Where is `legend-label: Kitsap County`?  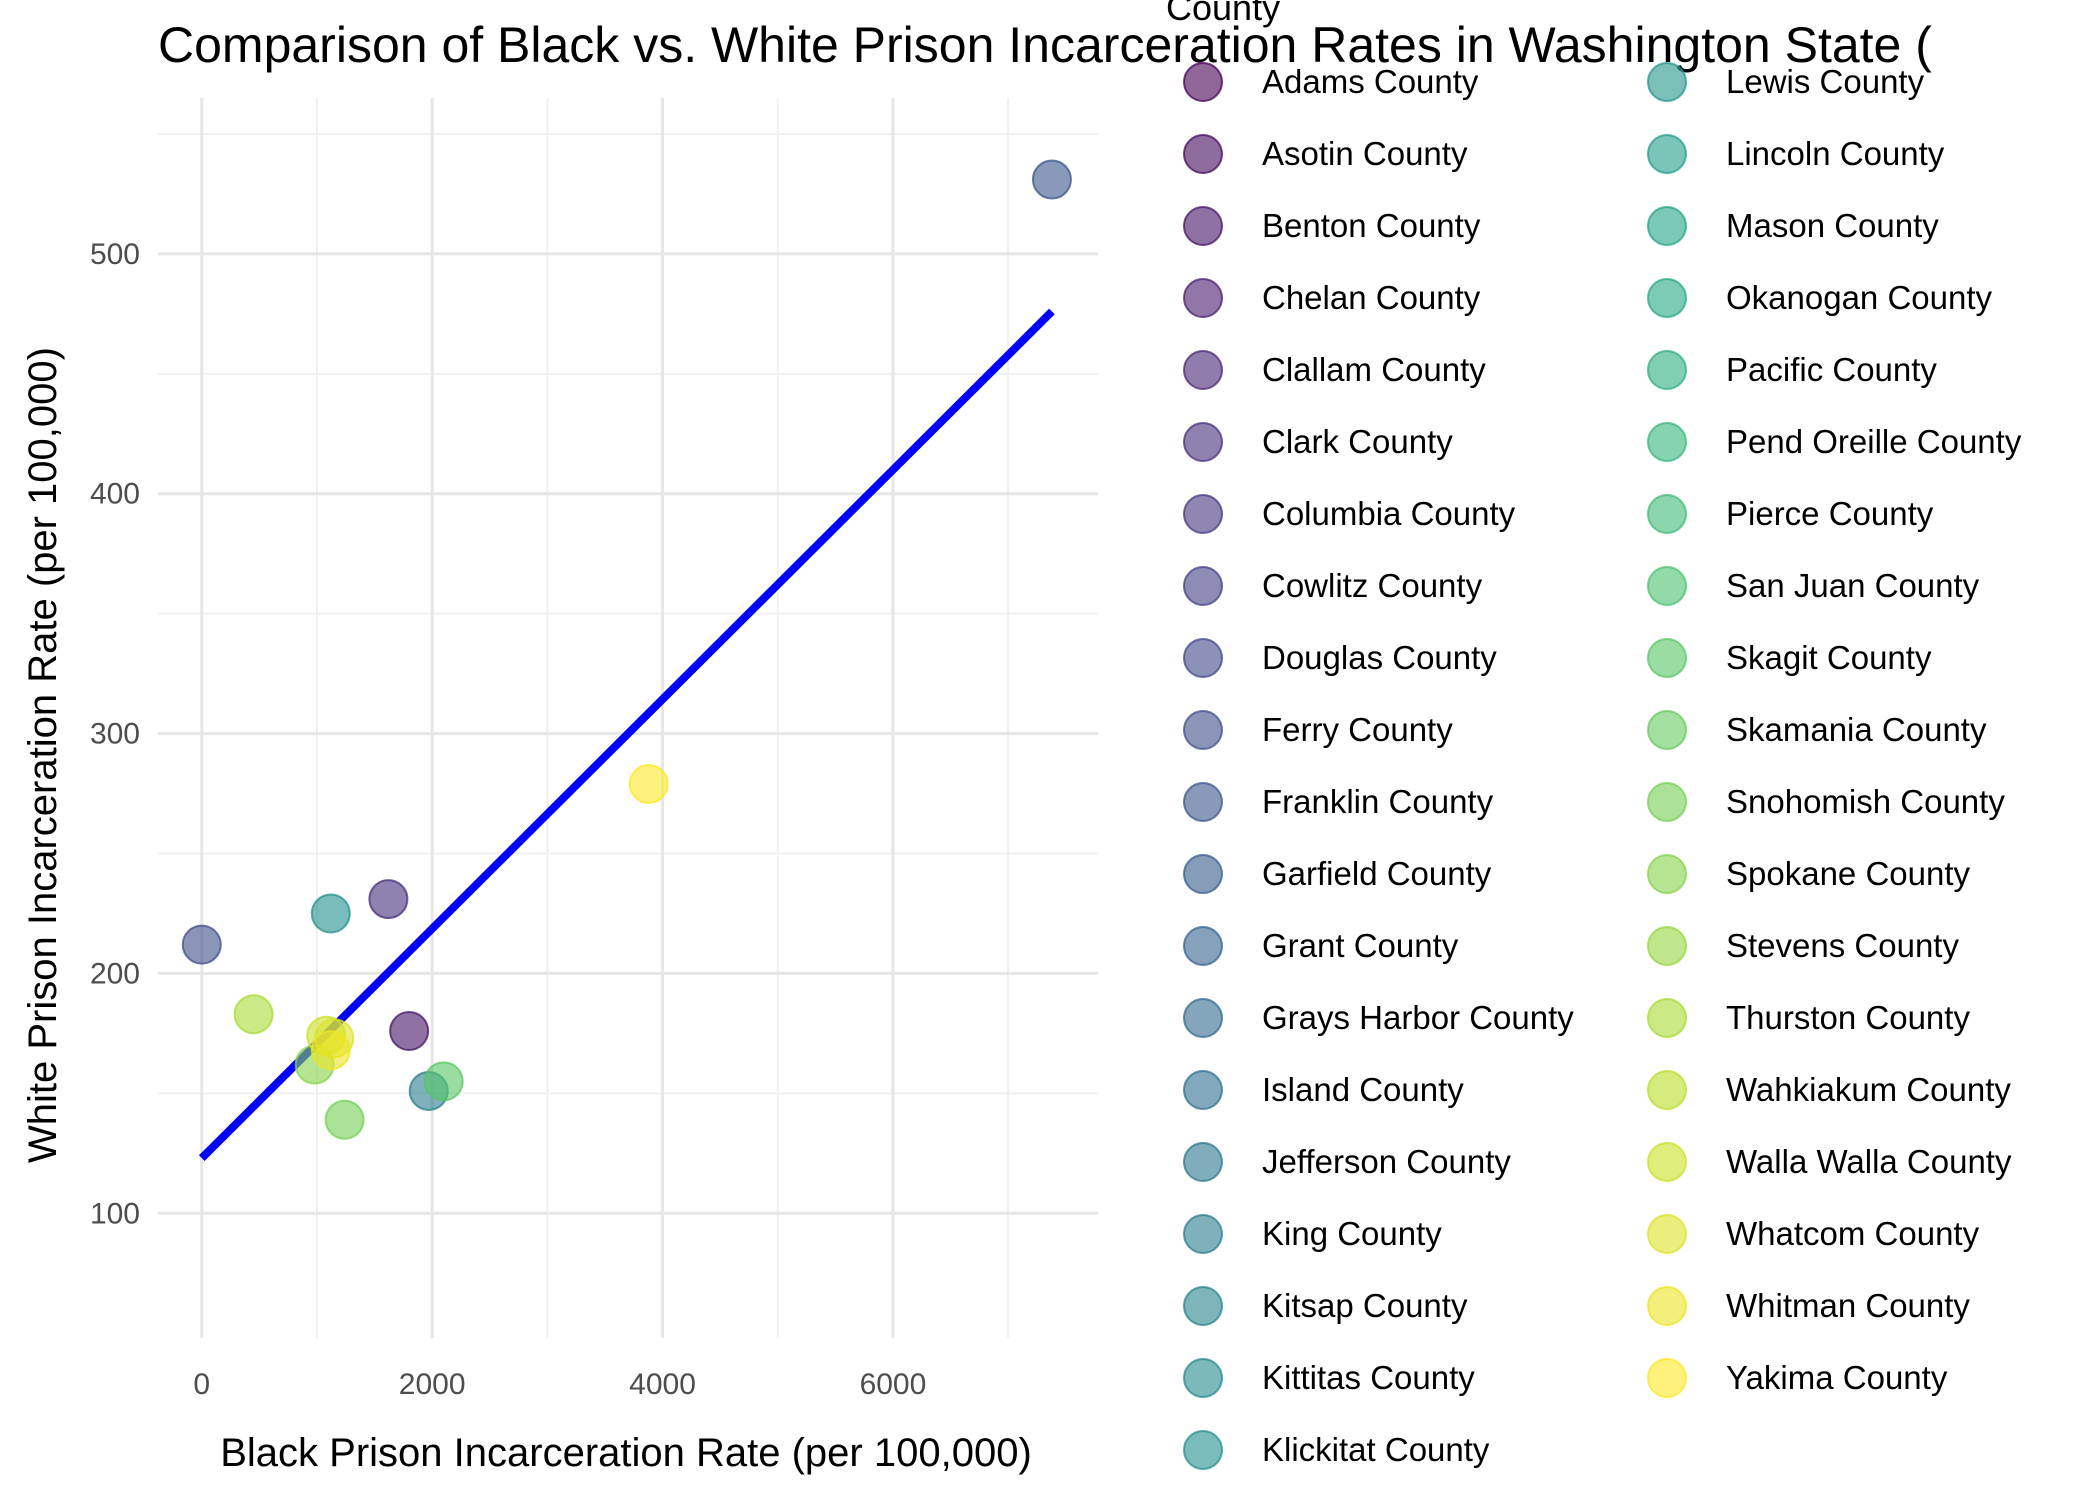 legend-label: Kitsap County is located at coordinates (1365, 1305).